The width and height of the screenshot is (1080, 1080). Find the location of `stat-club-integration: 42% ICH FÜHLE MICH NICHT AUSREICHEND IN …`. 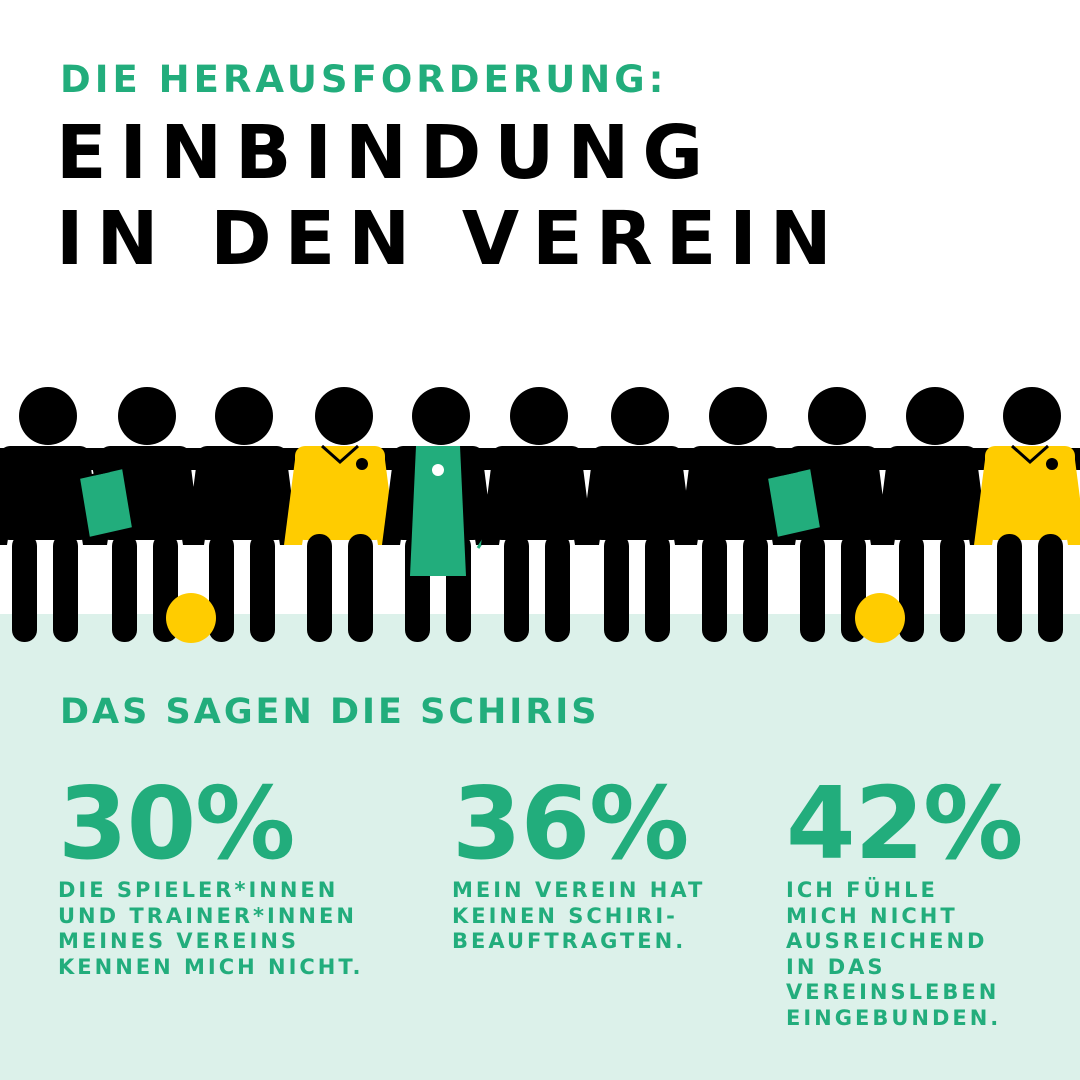

stat-club-integration: 42% ICH FÜHLE MICH NICHT AUSREICHEND IN … is located at coordinates (904, 898).